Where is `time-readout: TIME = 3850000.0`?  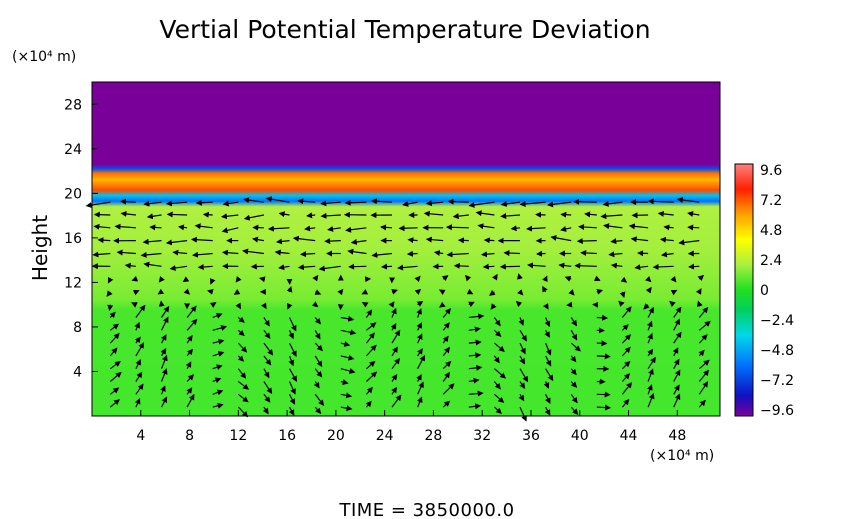 time-readout: TIME = 3850000.0 is located at coordinates (426, 509).